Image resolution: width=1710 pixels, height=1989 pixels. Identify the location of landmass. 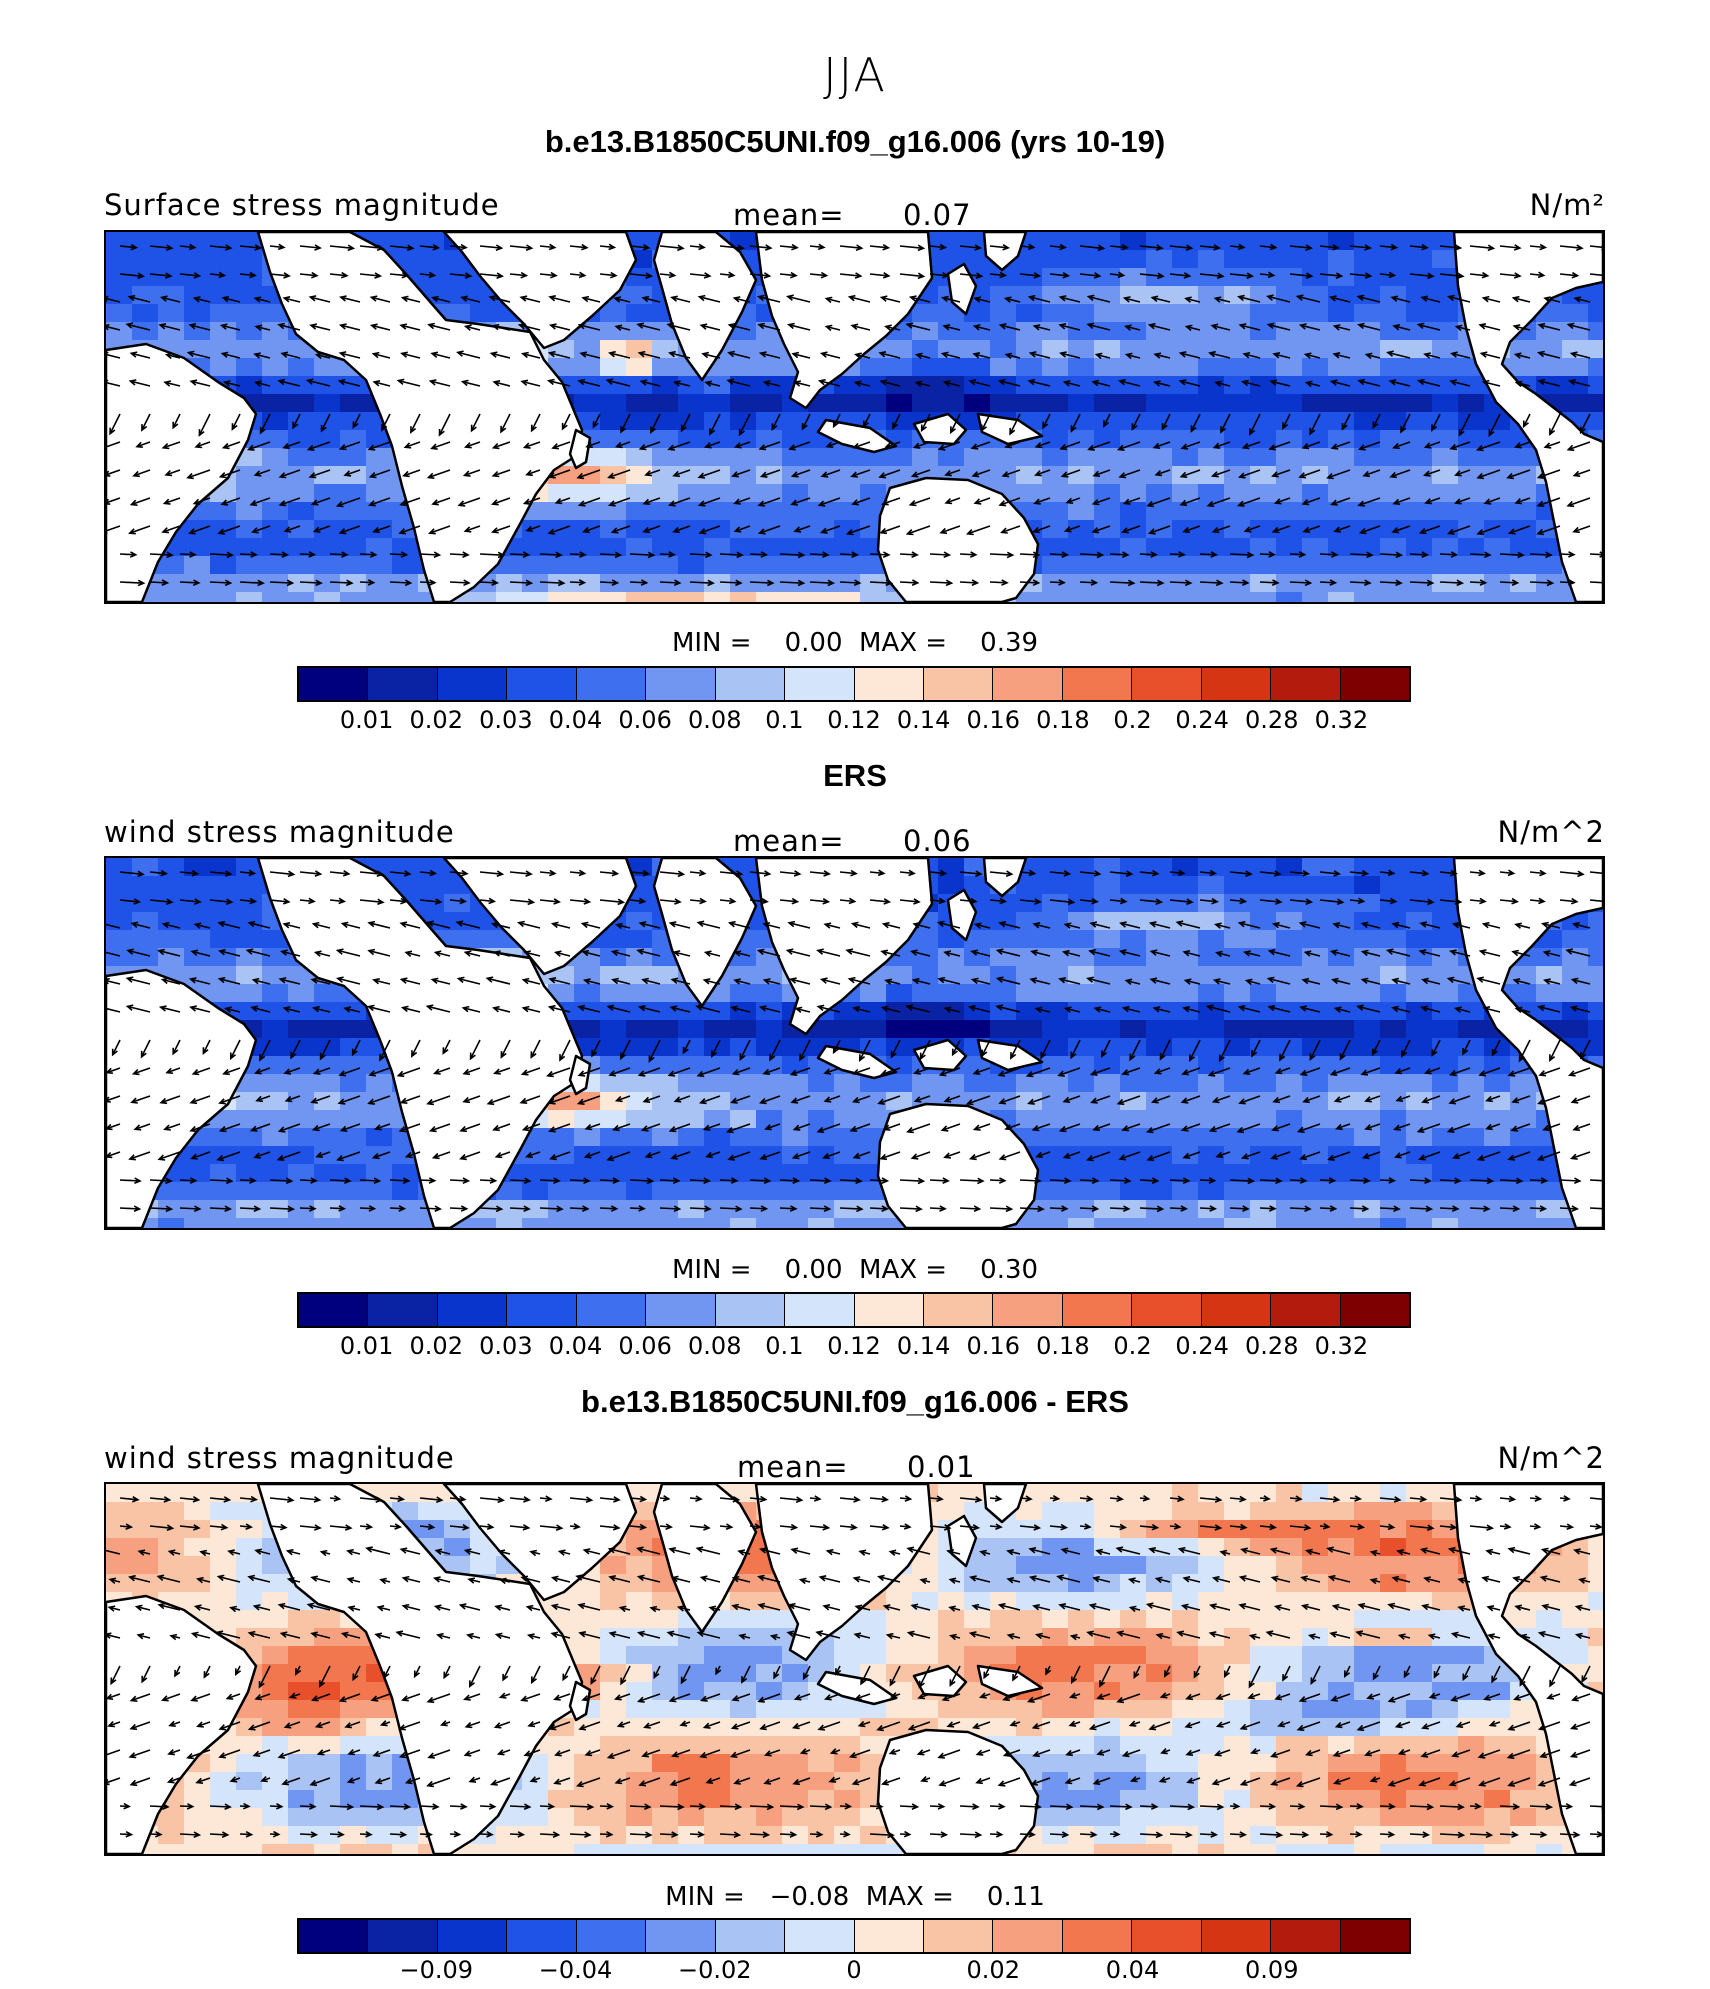
(1010, 1055).